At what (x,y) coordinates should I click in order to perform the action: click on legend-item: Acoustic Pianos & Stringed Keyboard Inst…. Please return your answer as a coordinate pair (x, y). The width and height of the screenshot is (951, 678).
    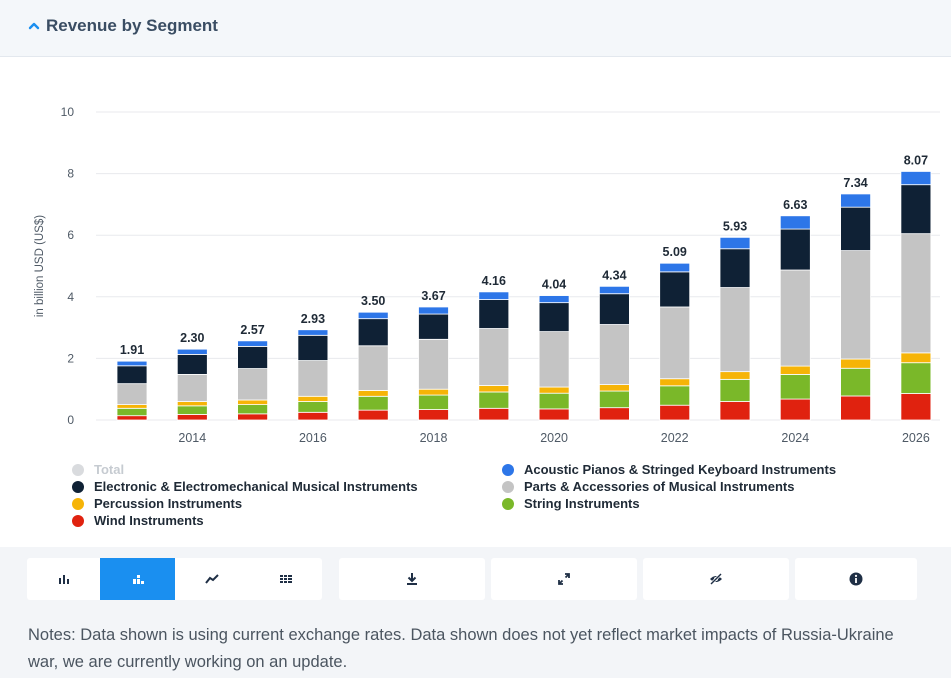
    Looking at the image, I should click on (717, 469).